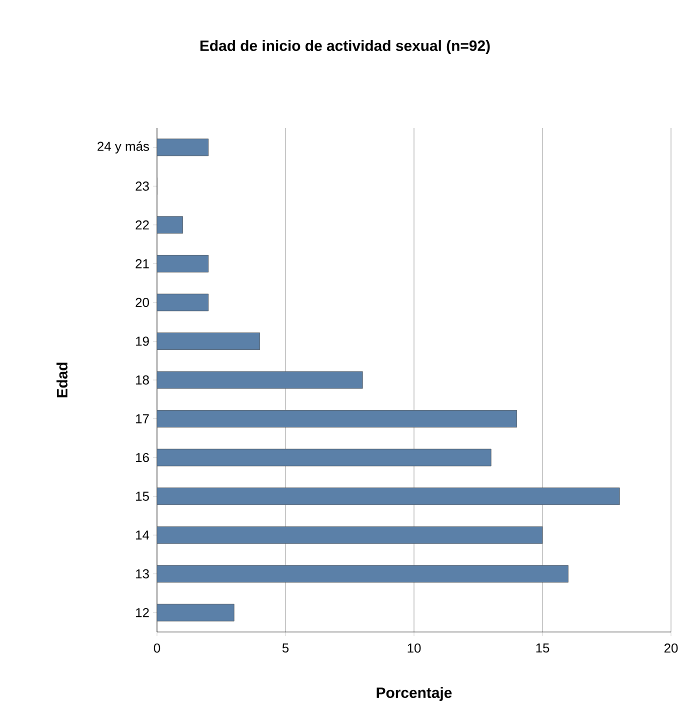 This screenshot has height=711, width=691. What do you see at coordinates (62, 380) in the screenshot?
I see `y-axis-title: Edad` at bounding box center [62, 380].